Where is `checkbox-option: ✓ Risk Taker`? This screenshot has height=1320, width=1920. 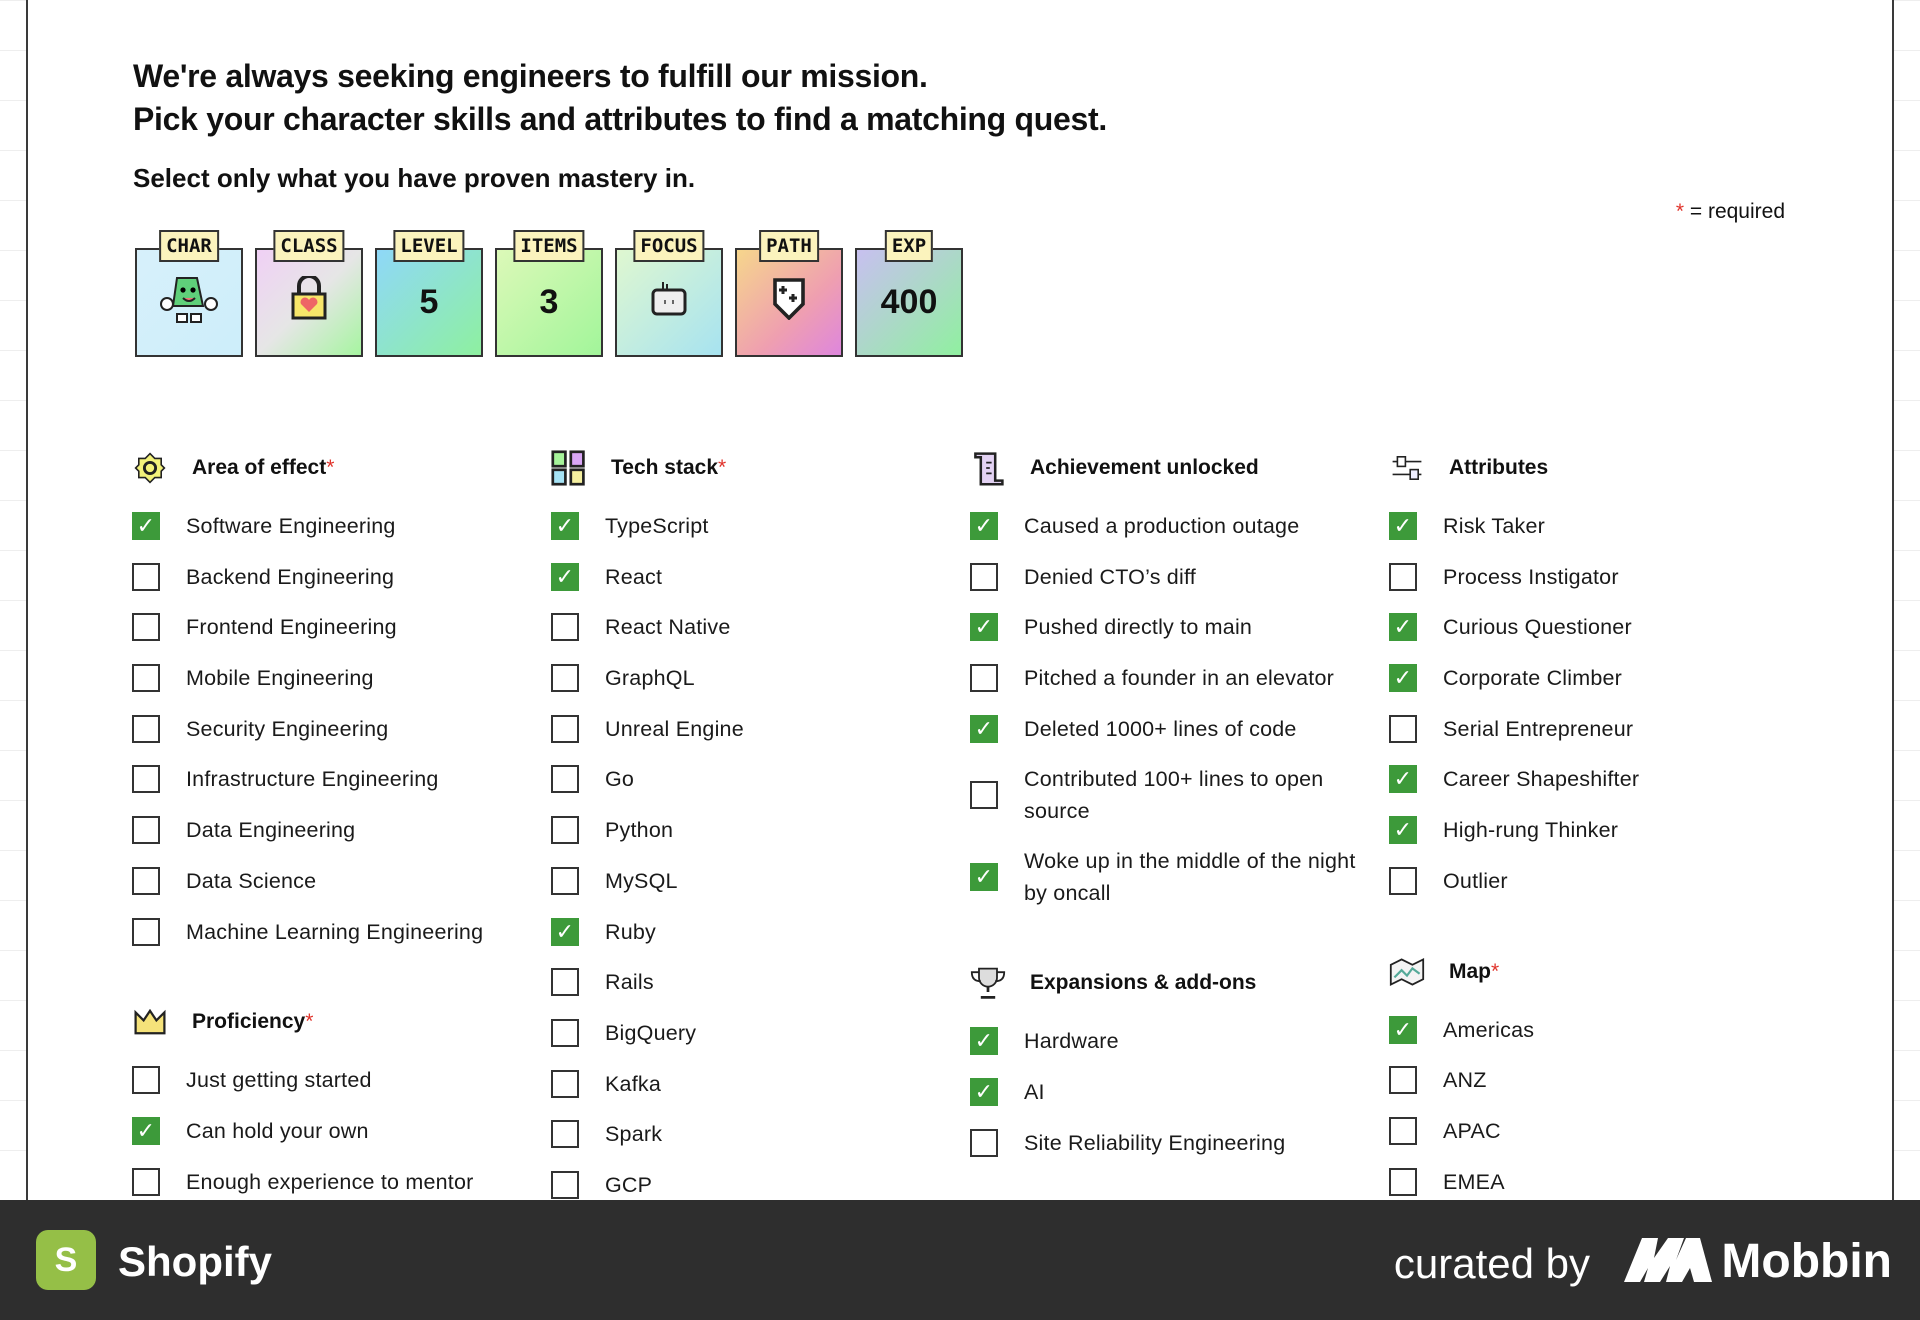
checkbox-option: ✓ Risk Taker is located at coordinates (1599, 535).